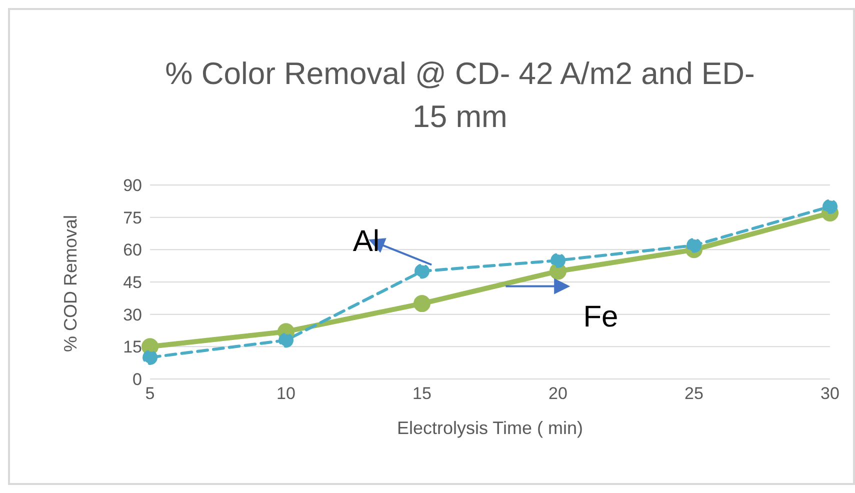 The image size is (855, 493). Describe the element at coordinates (132, 282) in the screenshot. I see `y-tick-label: 45` at that location.